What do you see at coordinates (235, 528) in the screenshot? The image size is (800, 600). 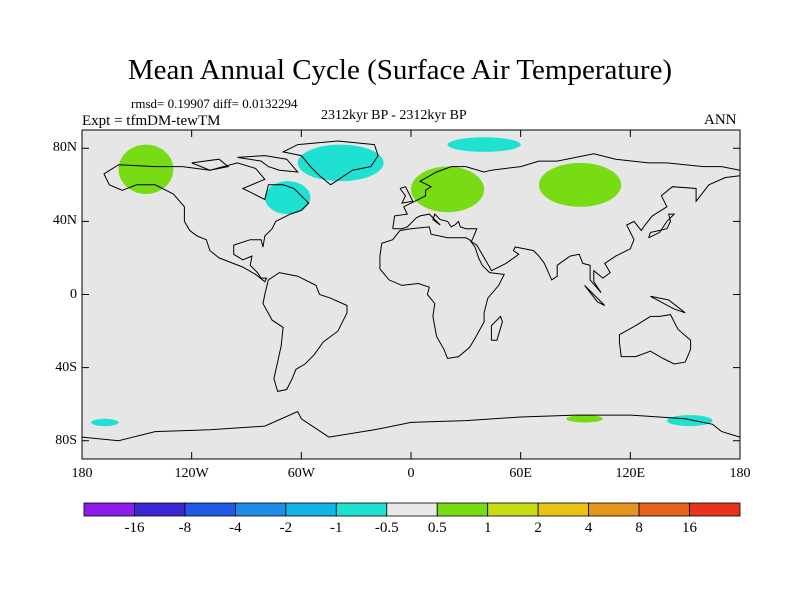 I see `colorbar-label: -4` at bounding box center [235, 528].